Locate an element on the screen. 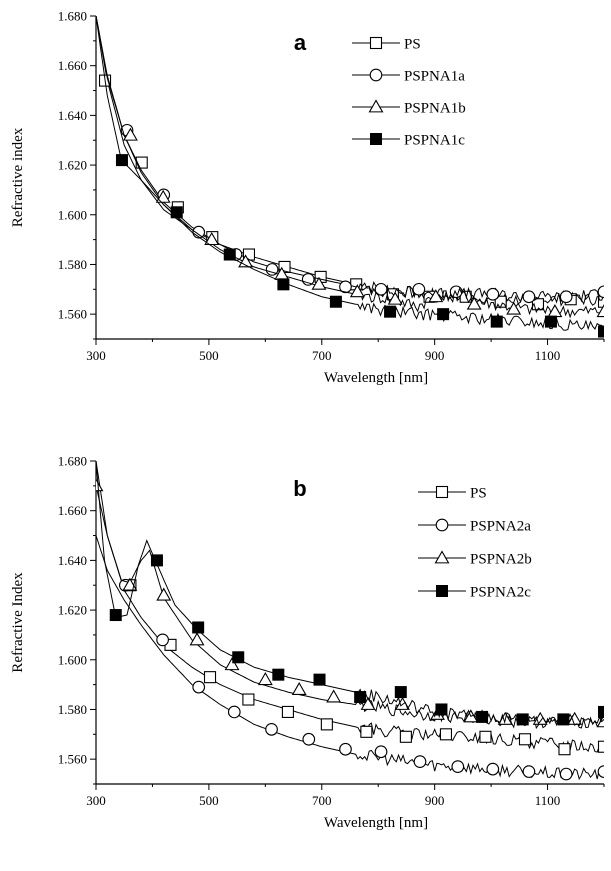  legend-item: PSPNA1c is located at coordinates (408, 141).